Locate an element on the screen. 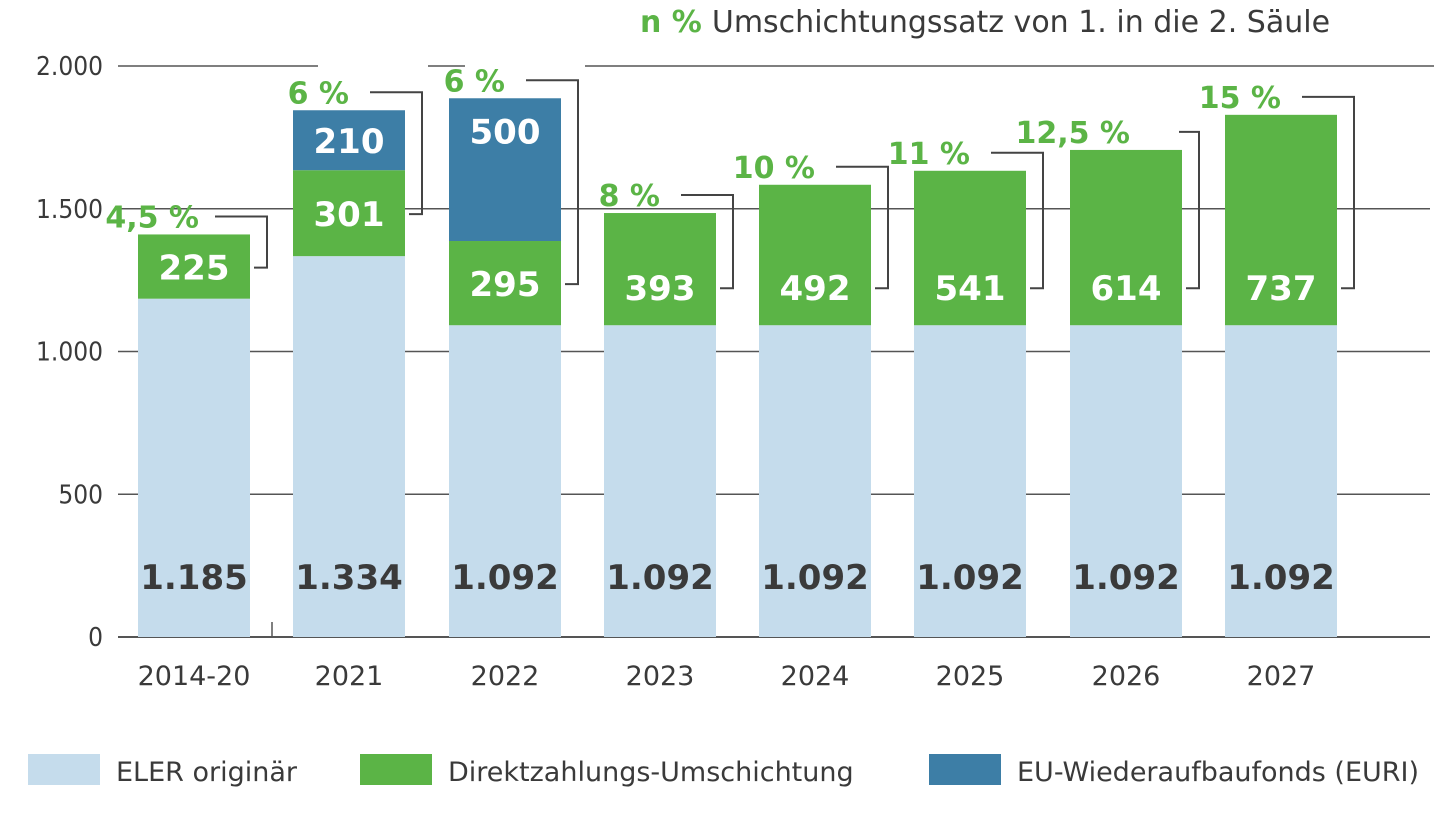  value-label-euri: 210 is located at coordinates (349, 142).